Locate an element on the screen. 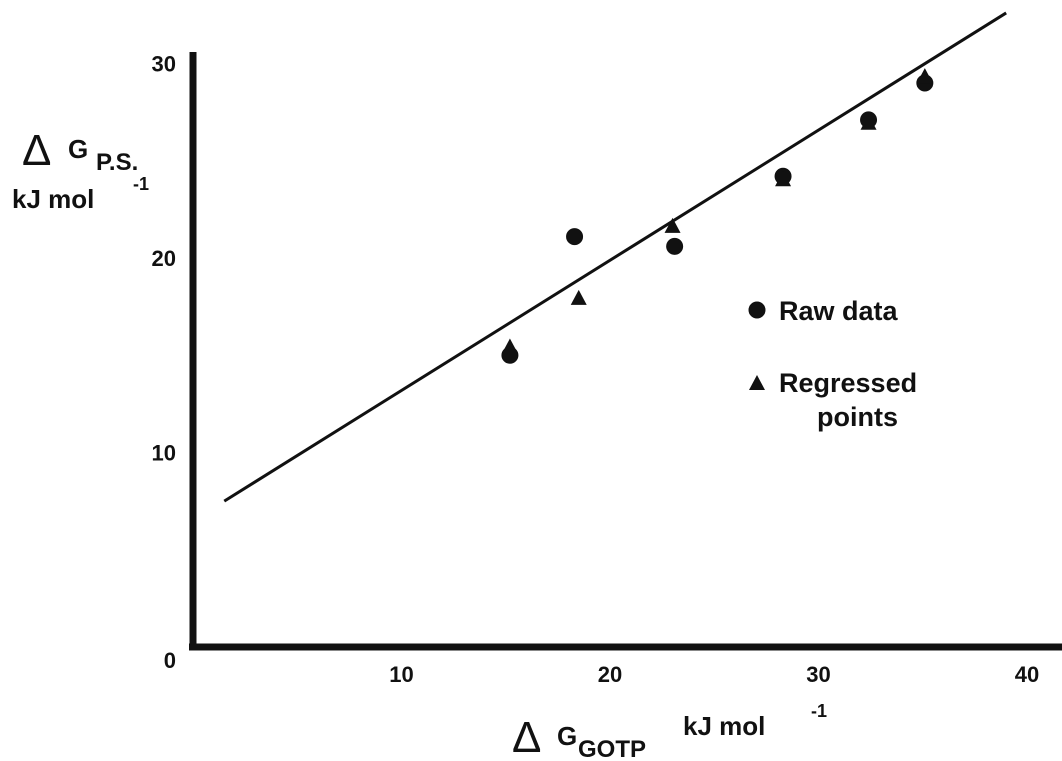  y-label-delta: Δ is located at coordinates (36, 150).